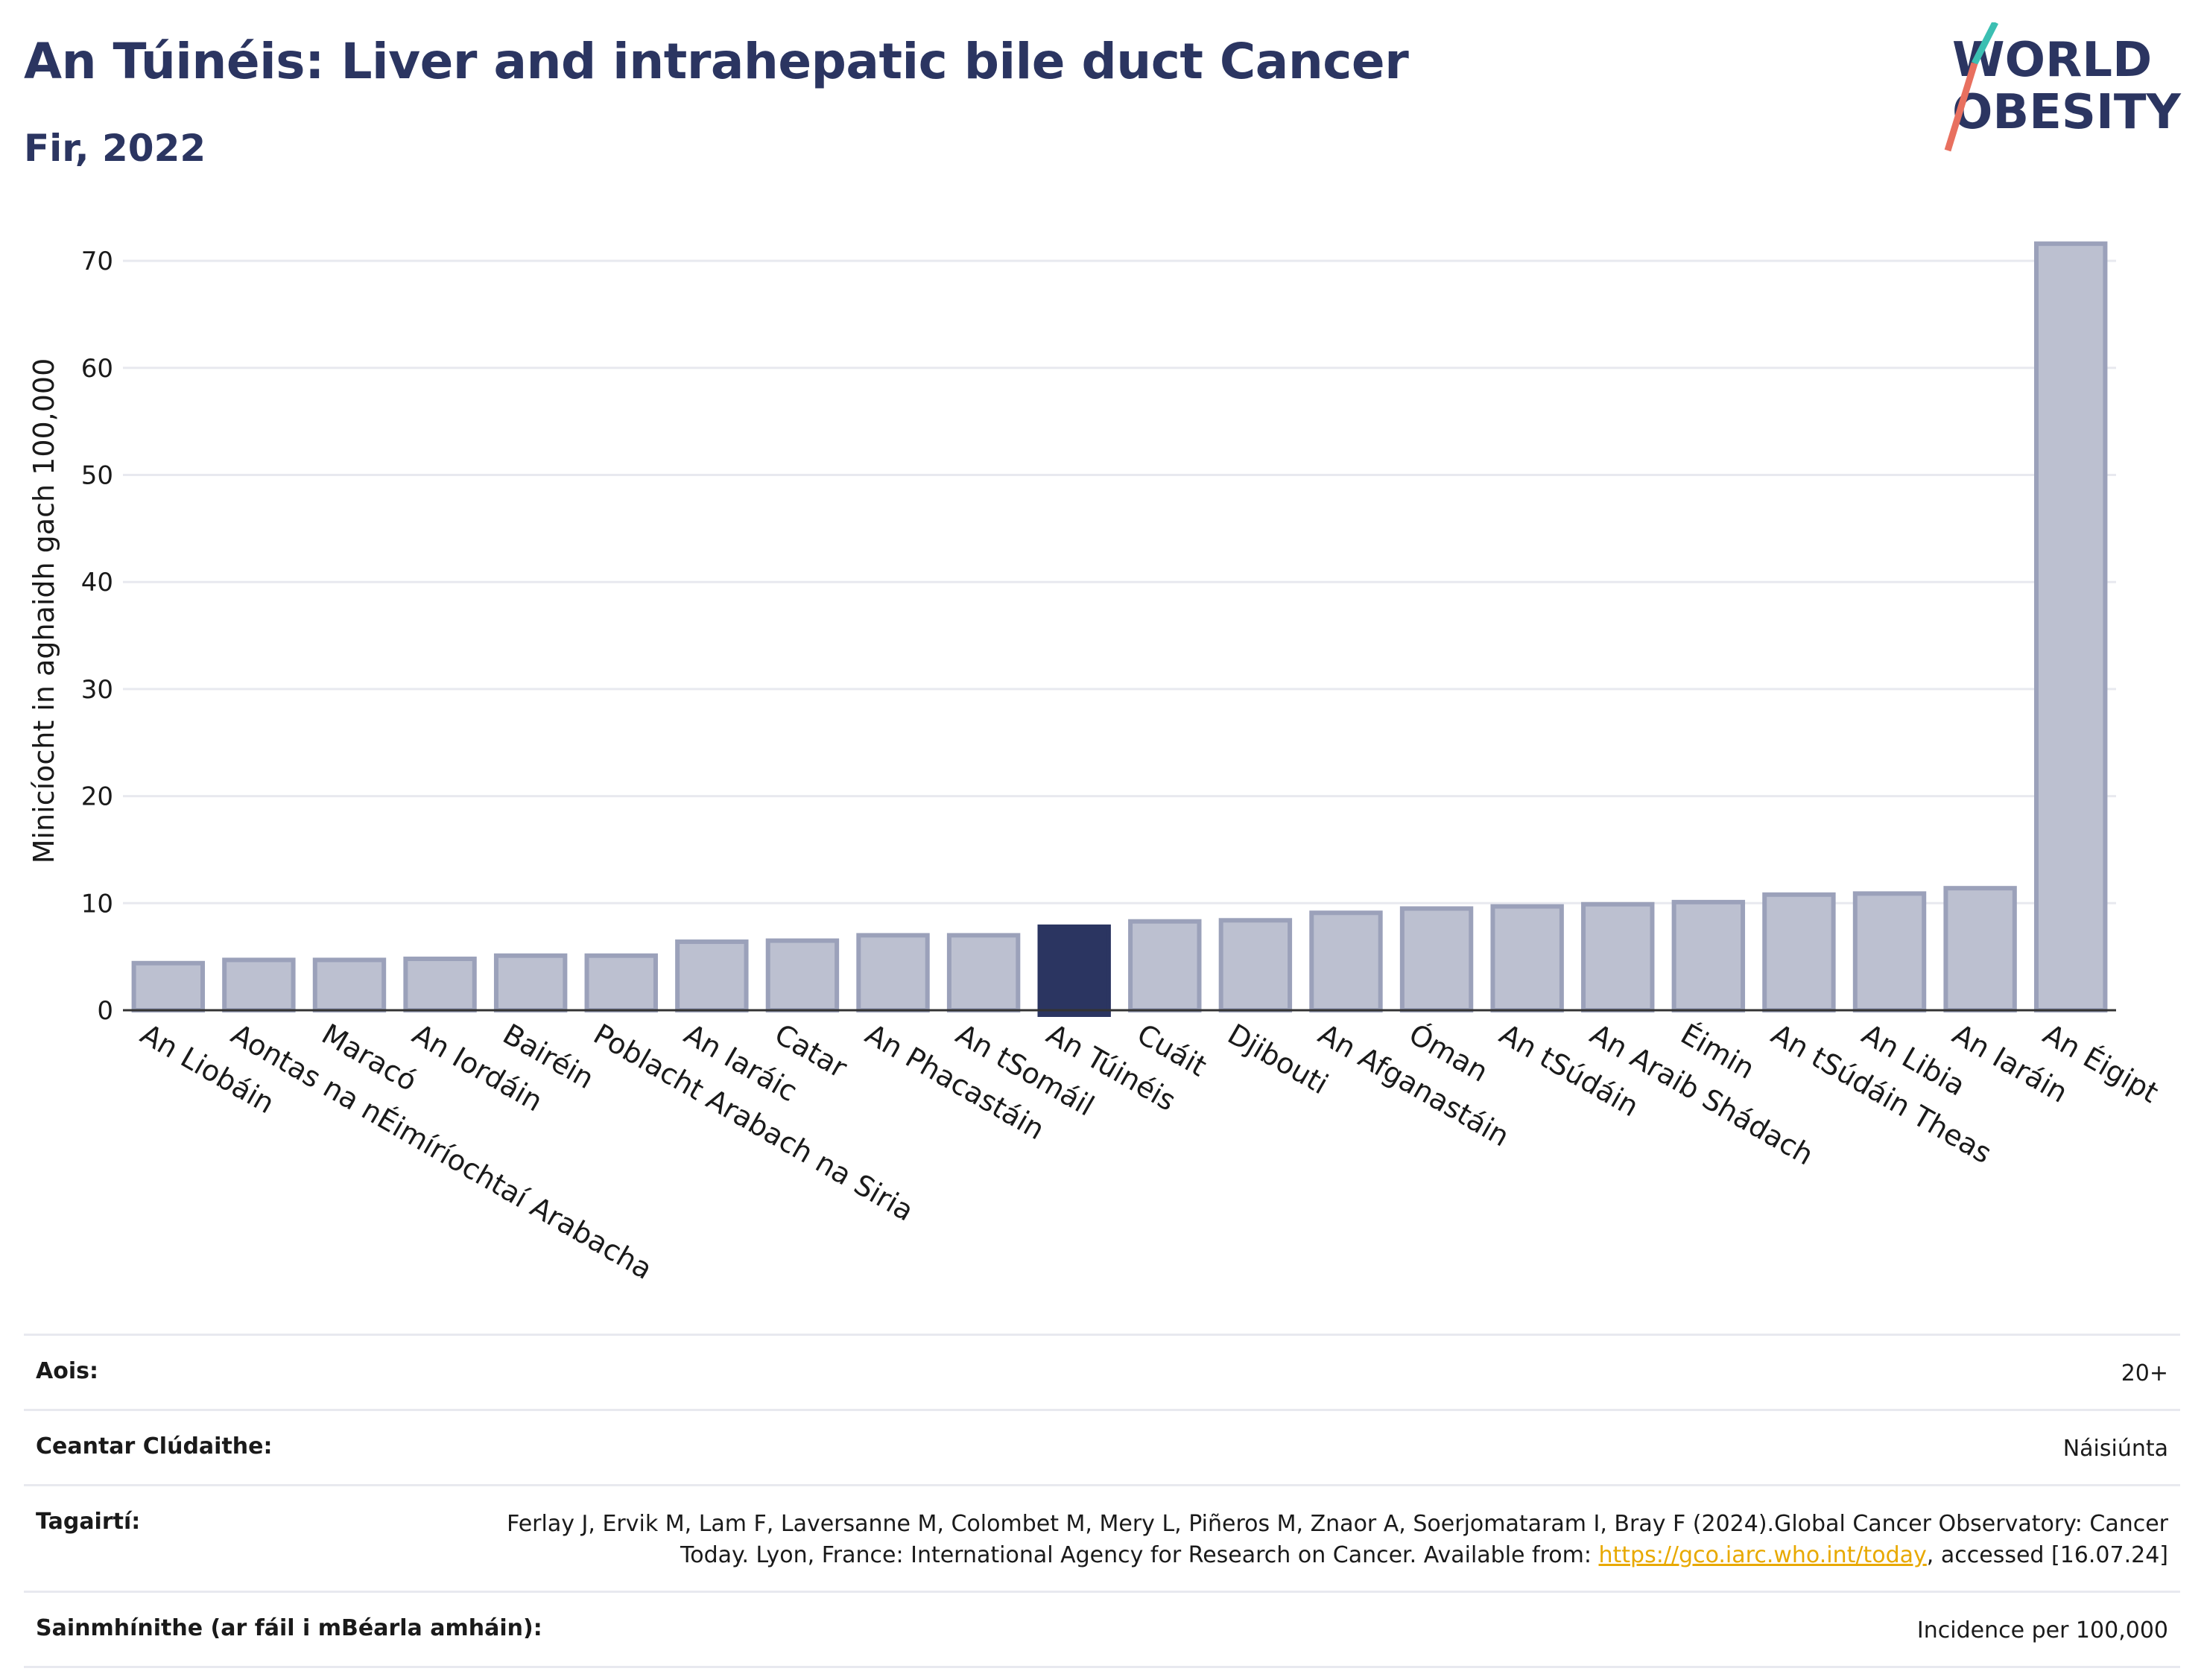  I want to click on meta-value: 20+, so click(2144, 1373).